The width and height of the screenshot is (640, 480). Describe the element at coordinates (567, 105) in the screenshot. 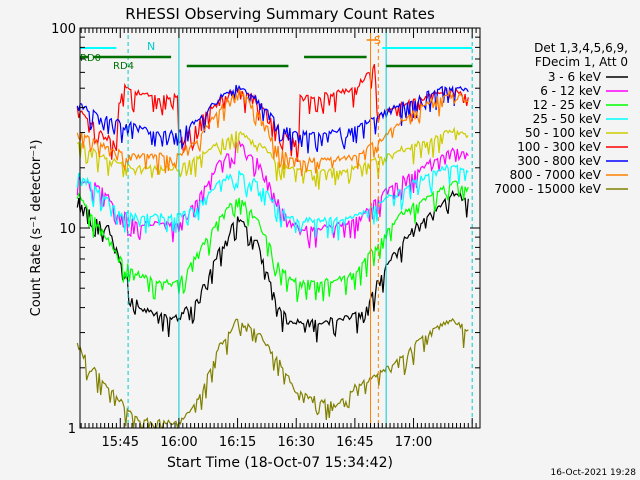

I see `legend-label-2: 12 - 25 keV` at that location.